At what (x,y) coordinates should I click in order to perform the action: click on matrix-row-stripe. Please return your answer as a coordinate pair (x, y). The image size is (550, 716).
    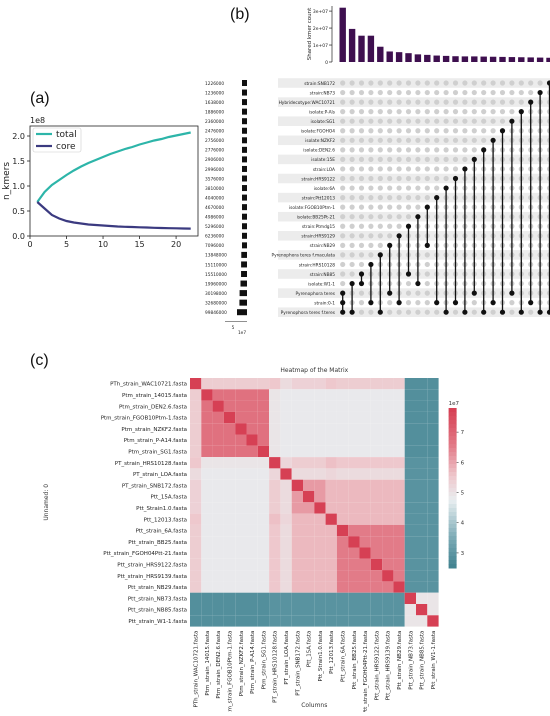
    Looking at the image, I should click on (414, 159).